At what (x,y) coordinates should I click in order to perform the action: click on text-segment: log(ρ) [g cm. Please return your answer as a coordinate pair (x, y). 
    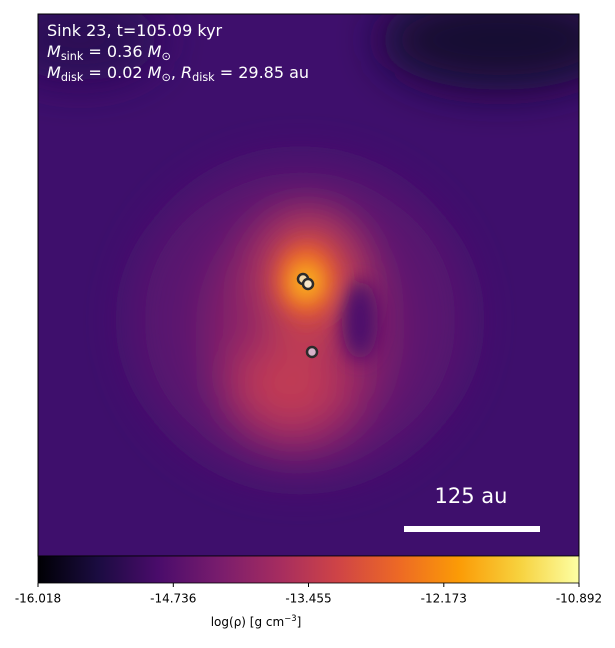
    Looking at the image, I should click on (248, 622).